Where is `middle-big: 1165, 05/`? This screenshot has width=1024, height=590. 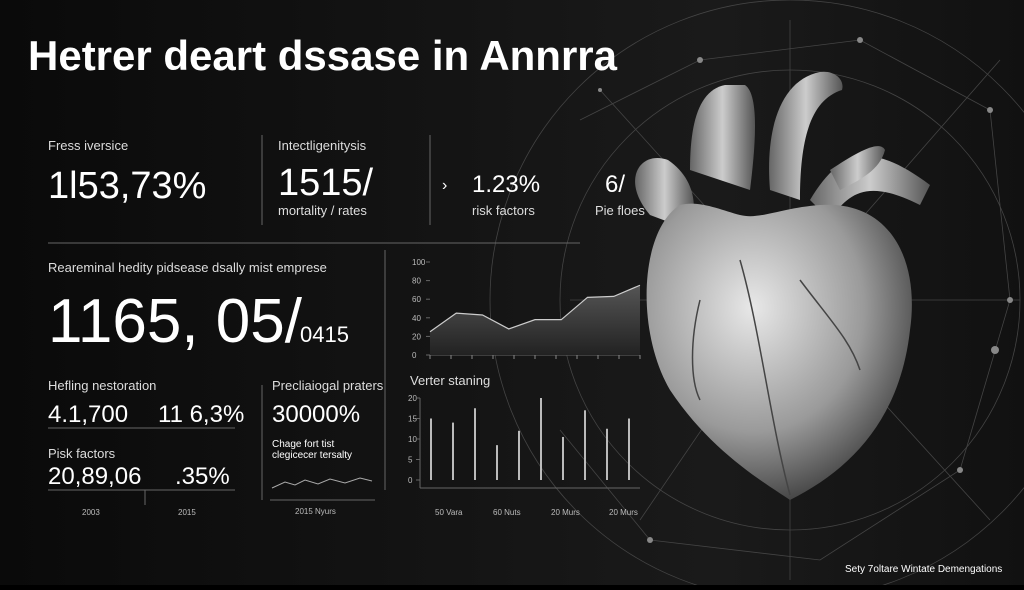
middle-big: 1165, 05/ is located at coordinates (175, 321).